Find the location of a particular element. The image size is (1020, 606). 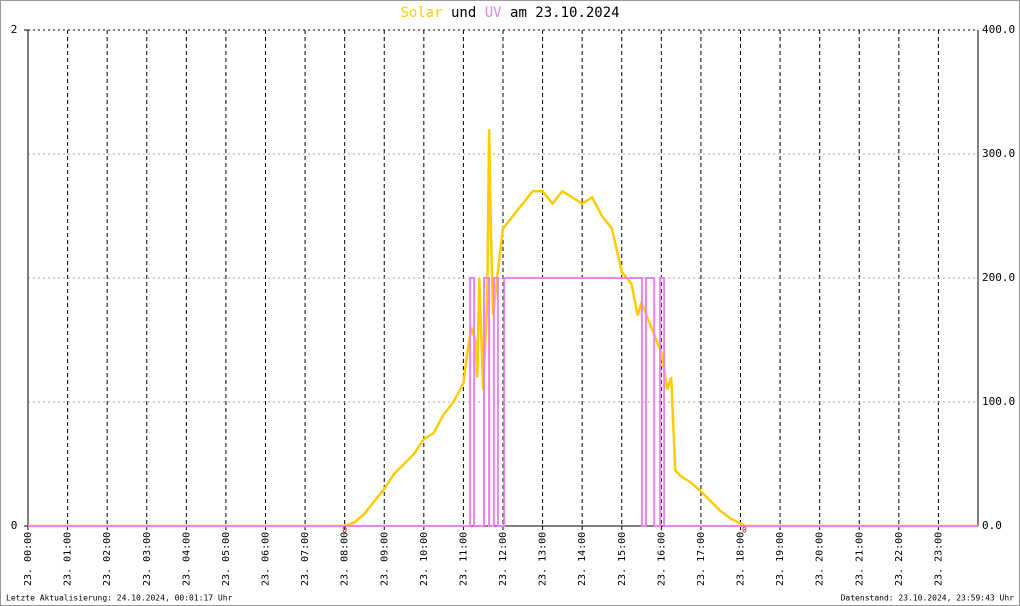

y2-tick-label: 300.0 is located at coordinates (998, 153).